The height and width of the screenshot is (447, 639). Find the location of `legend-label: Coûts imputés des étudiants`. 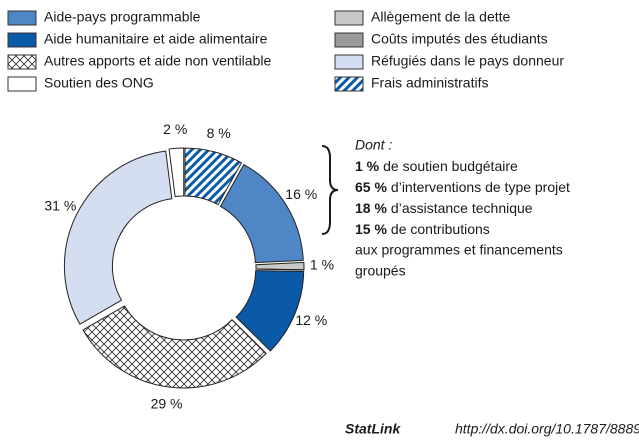

legend-label: Coûts imputés des étudiants is located at coordinates (459, 39).